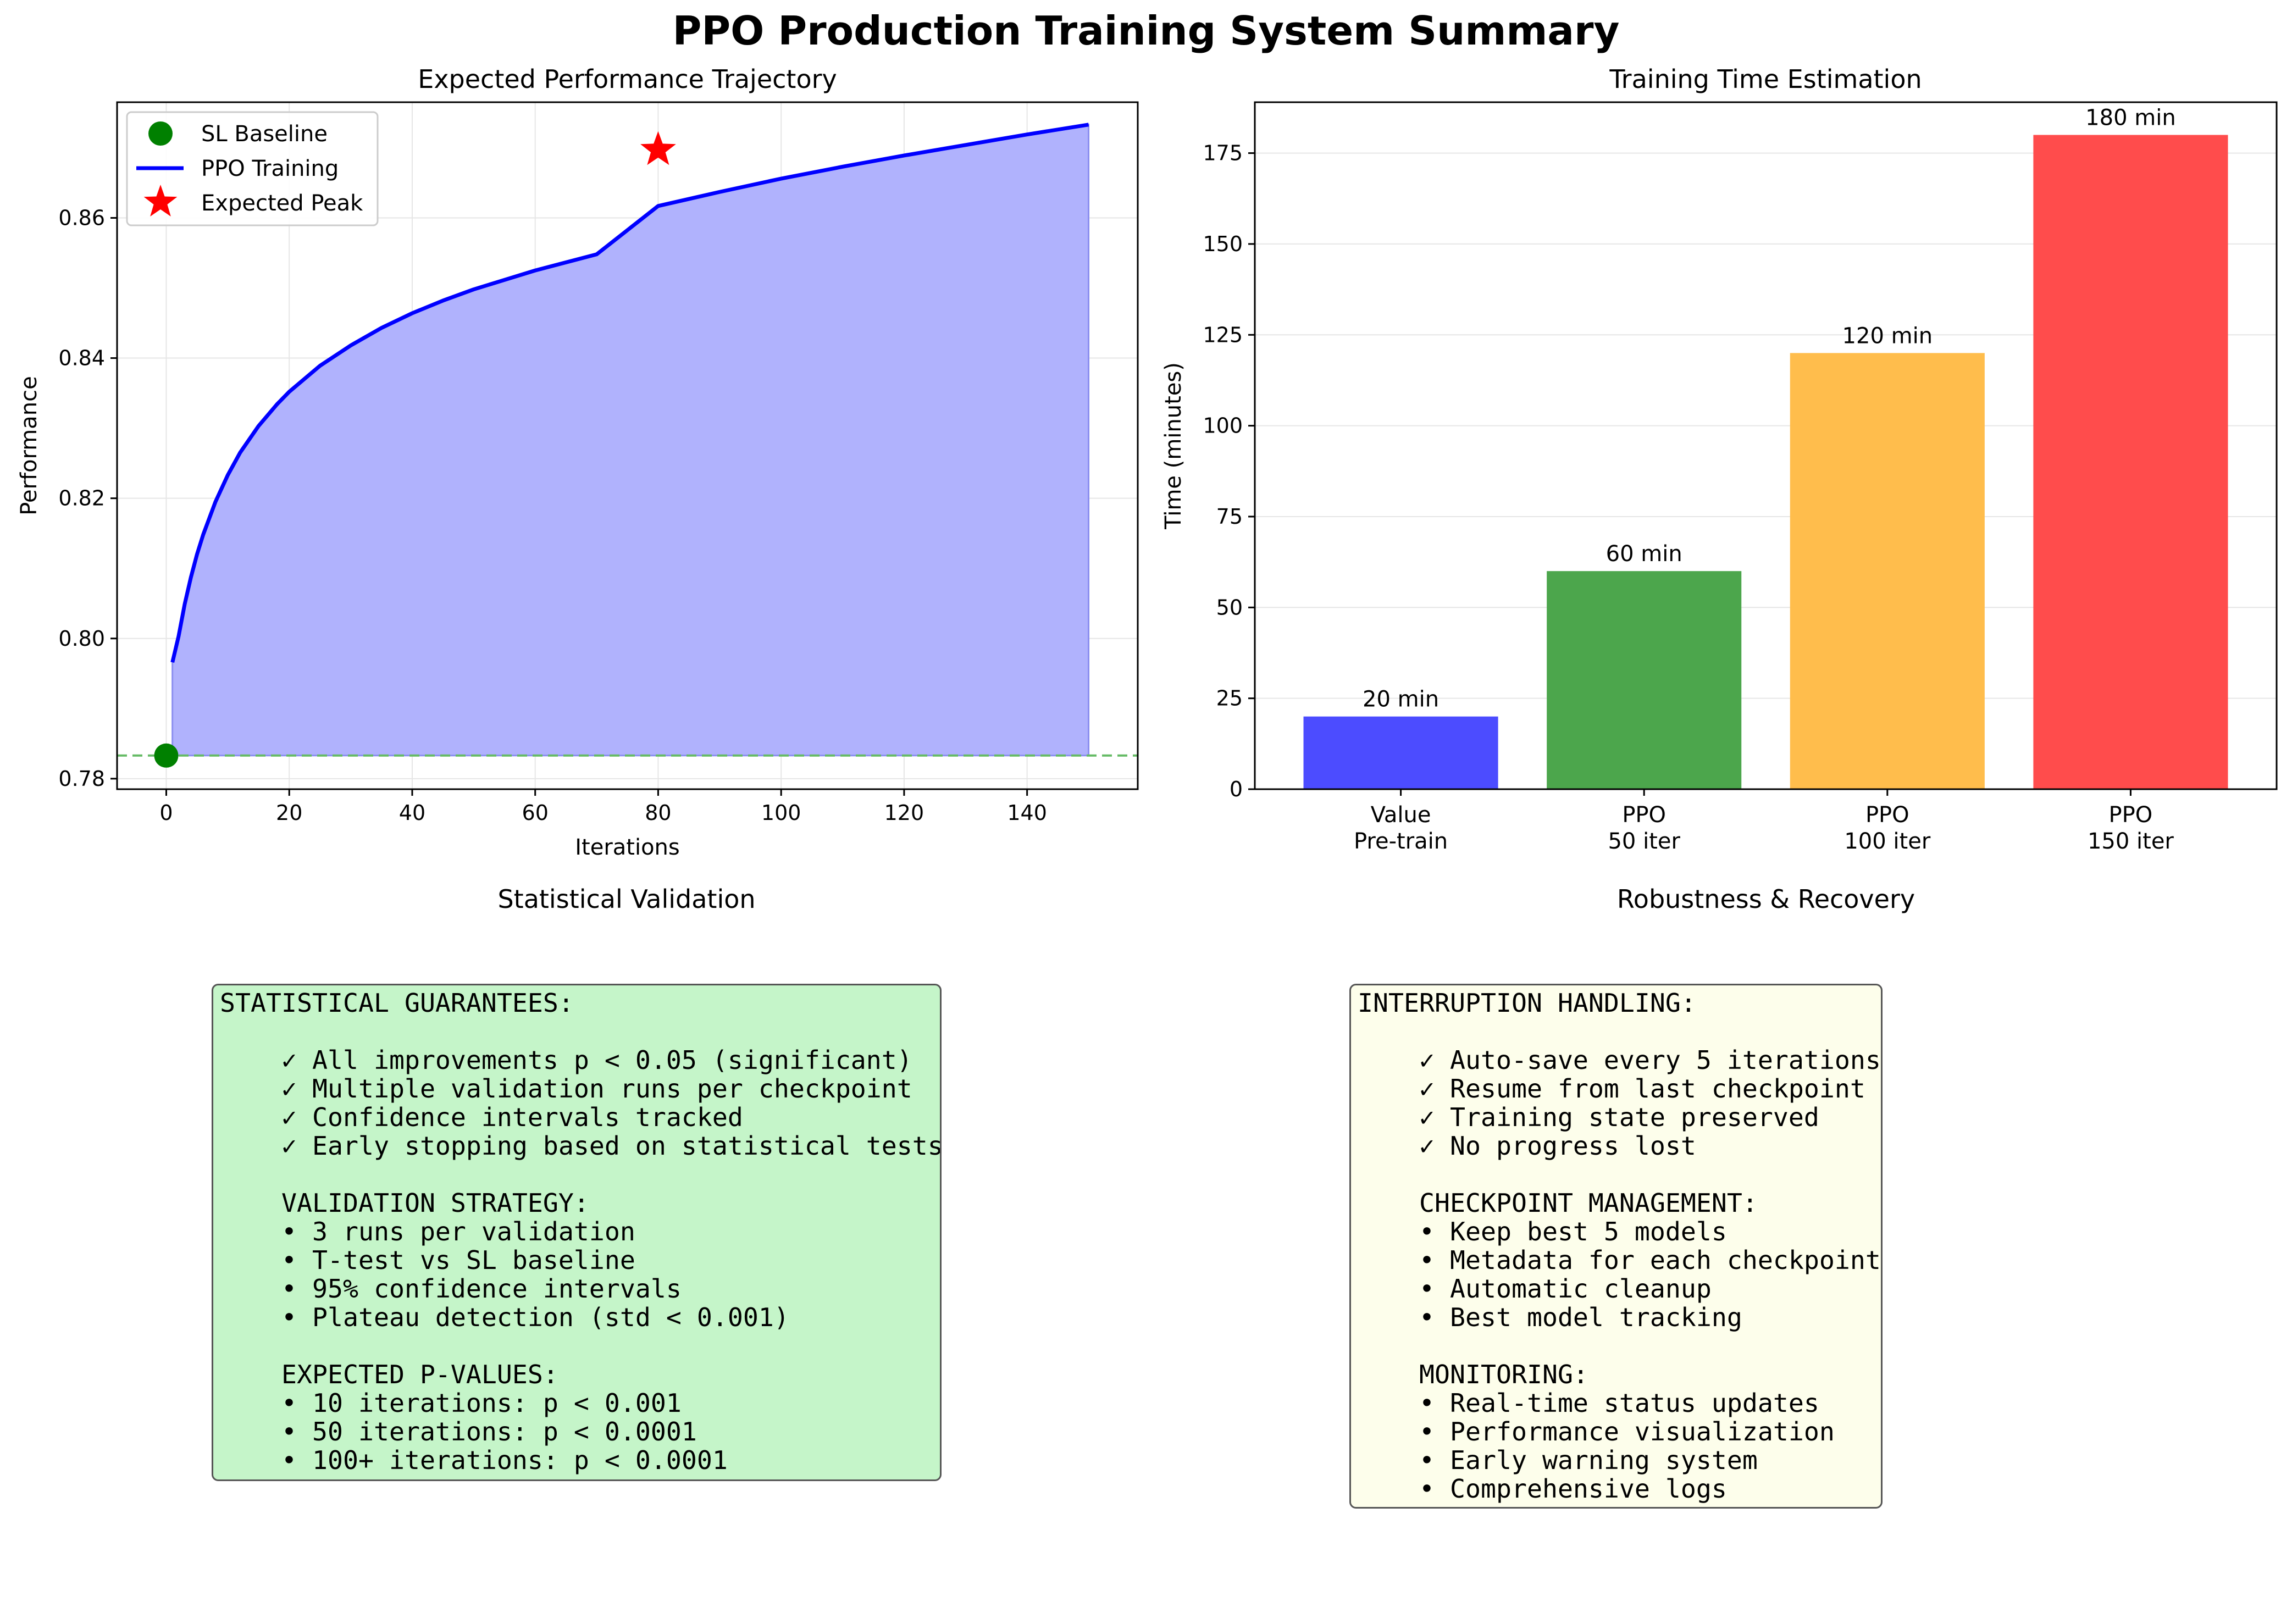 The width and height of the screenshot is (2292, 1624). I want to click on y-tick-label: 150, so click(1223, 244).